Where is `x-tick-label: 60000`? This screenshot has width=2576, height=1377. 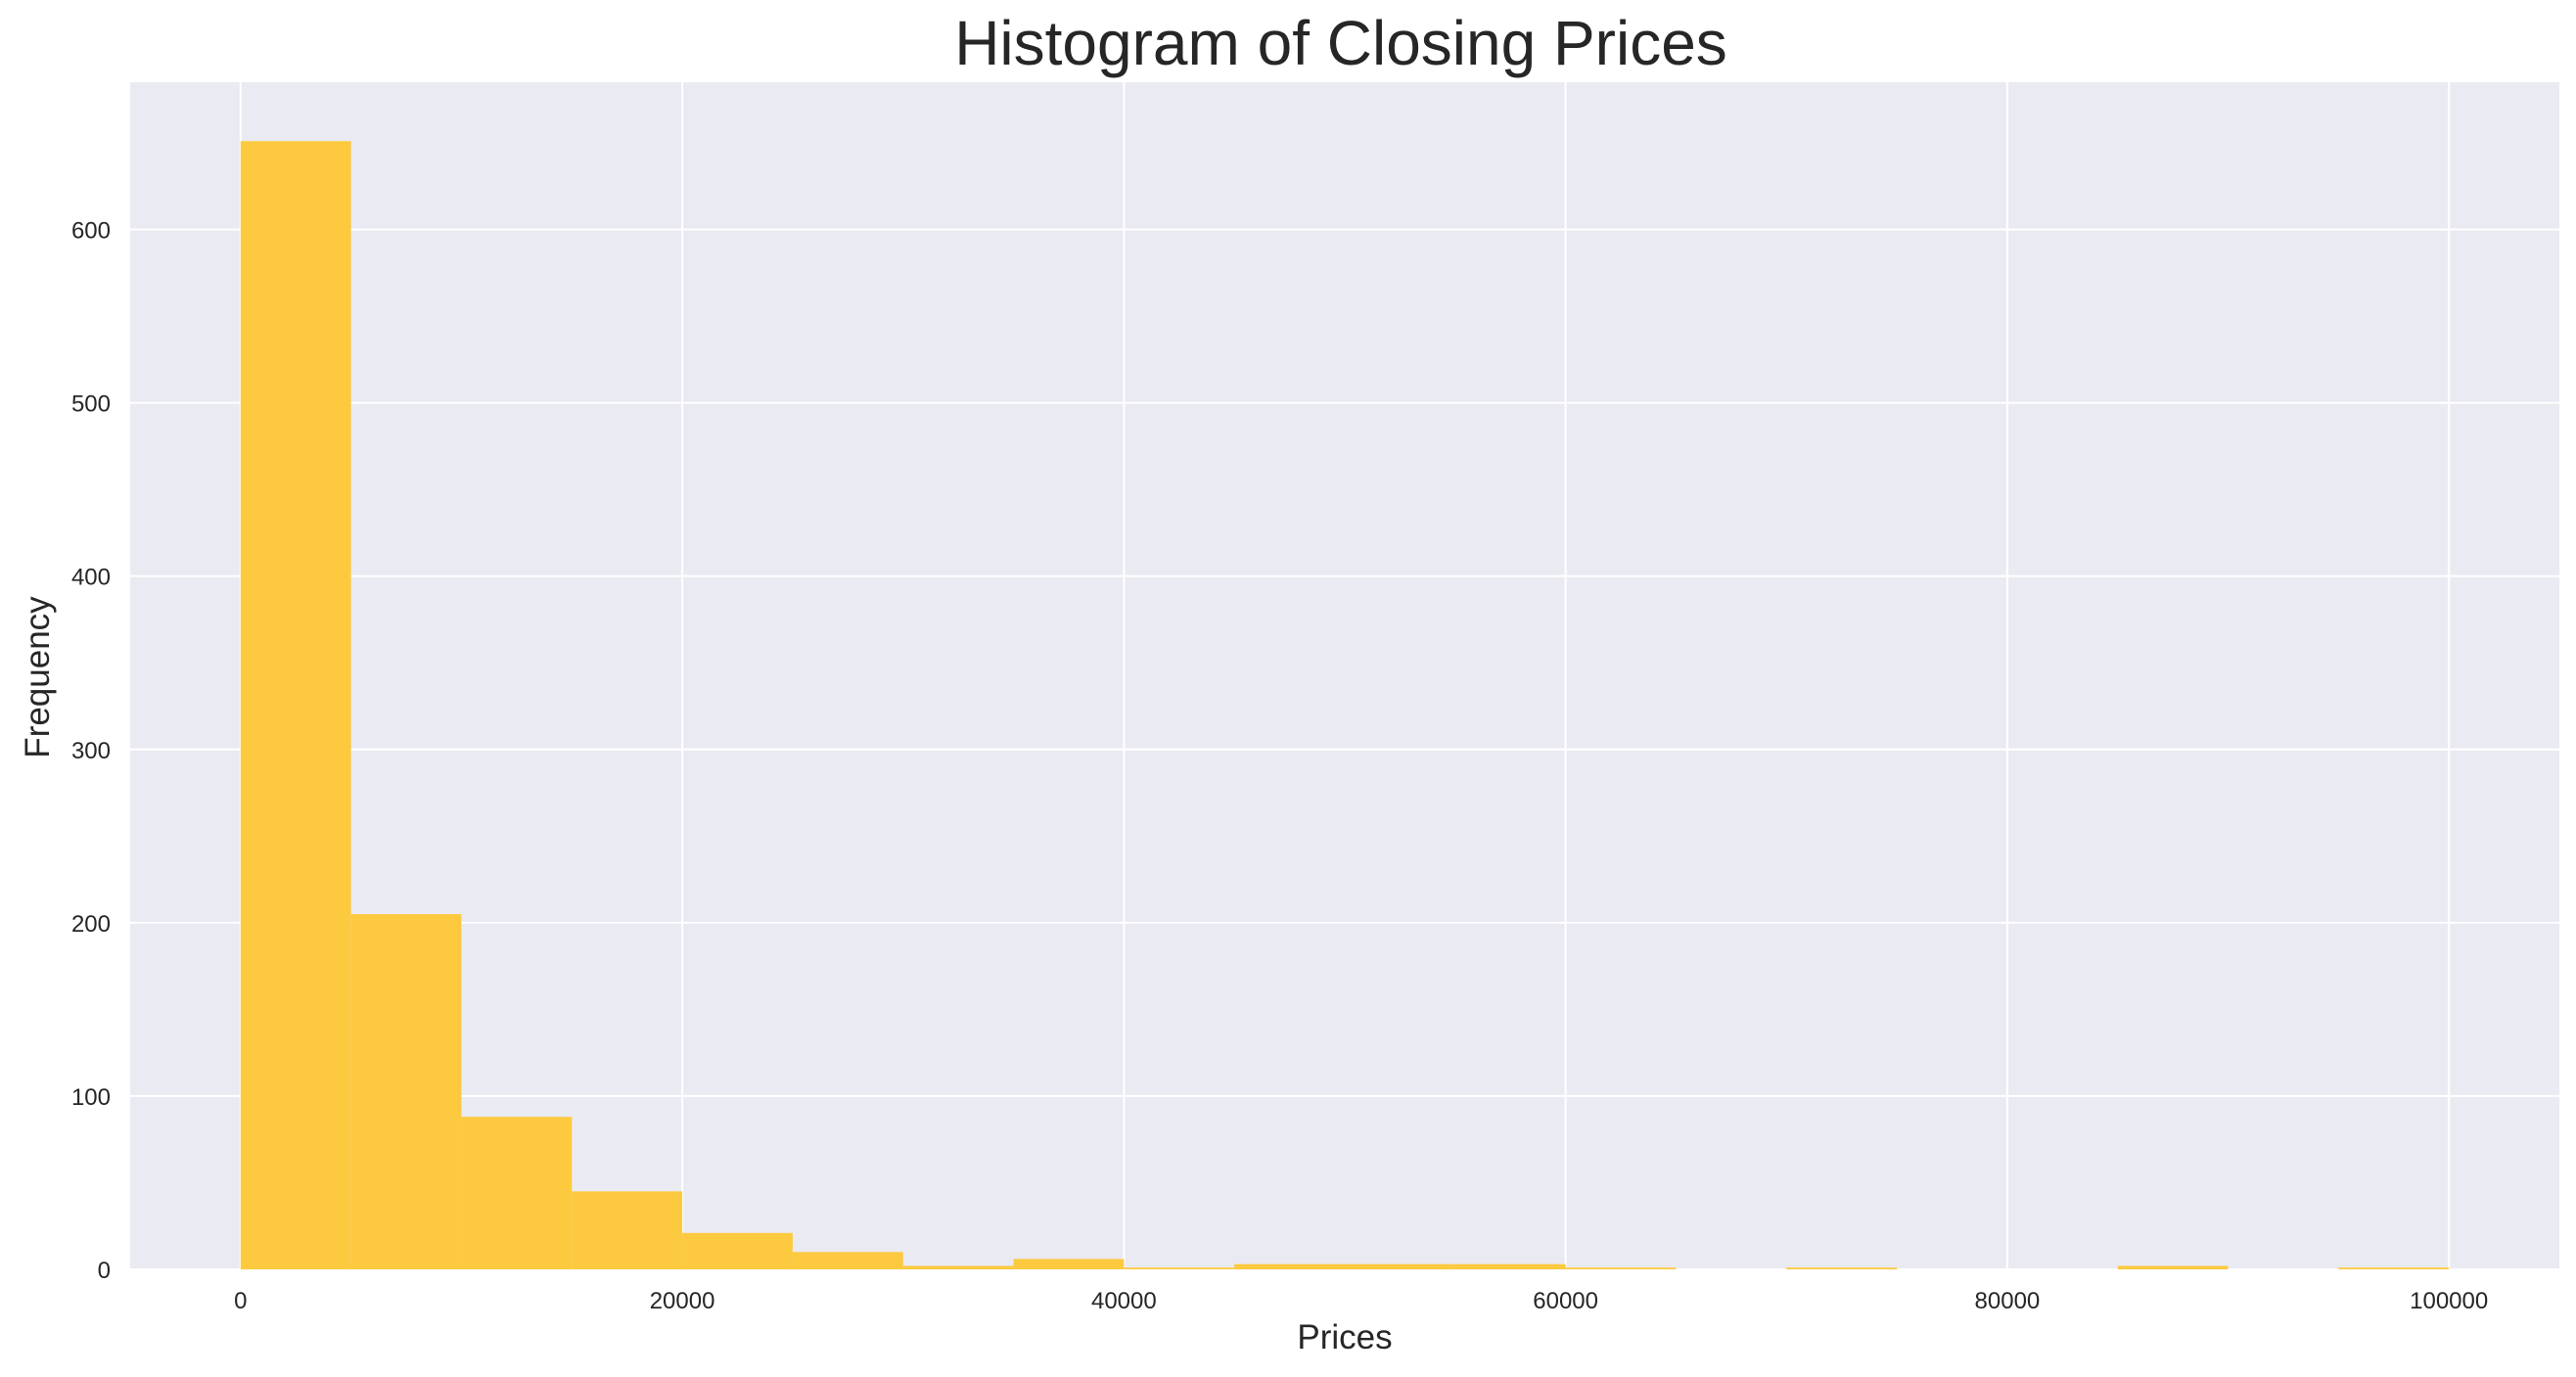 x-tick-label: 60000 is located at coordinates (1565, 1301).